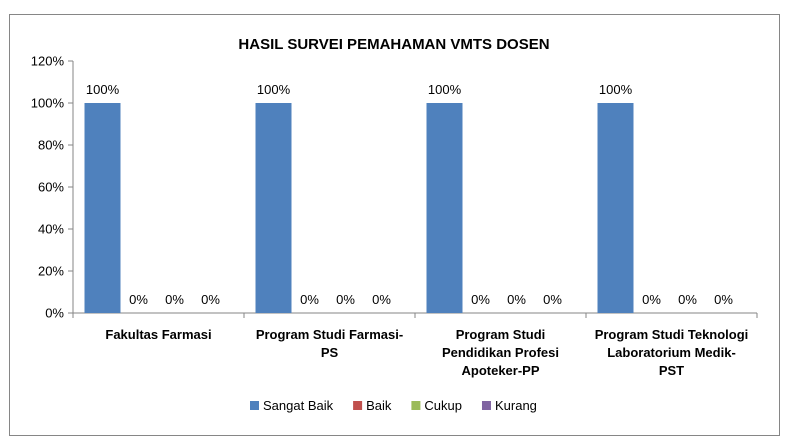 The width and height of the screenshot is (791, 446). Describe the element at coordinates (158, 334) in the screenshot. I see `x-category-label: Fakultas Farmasi` at that location.